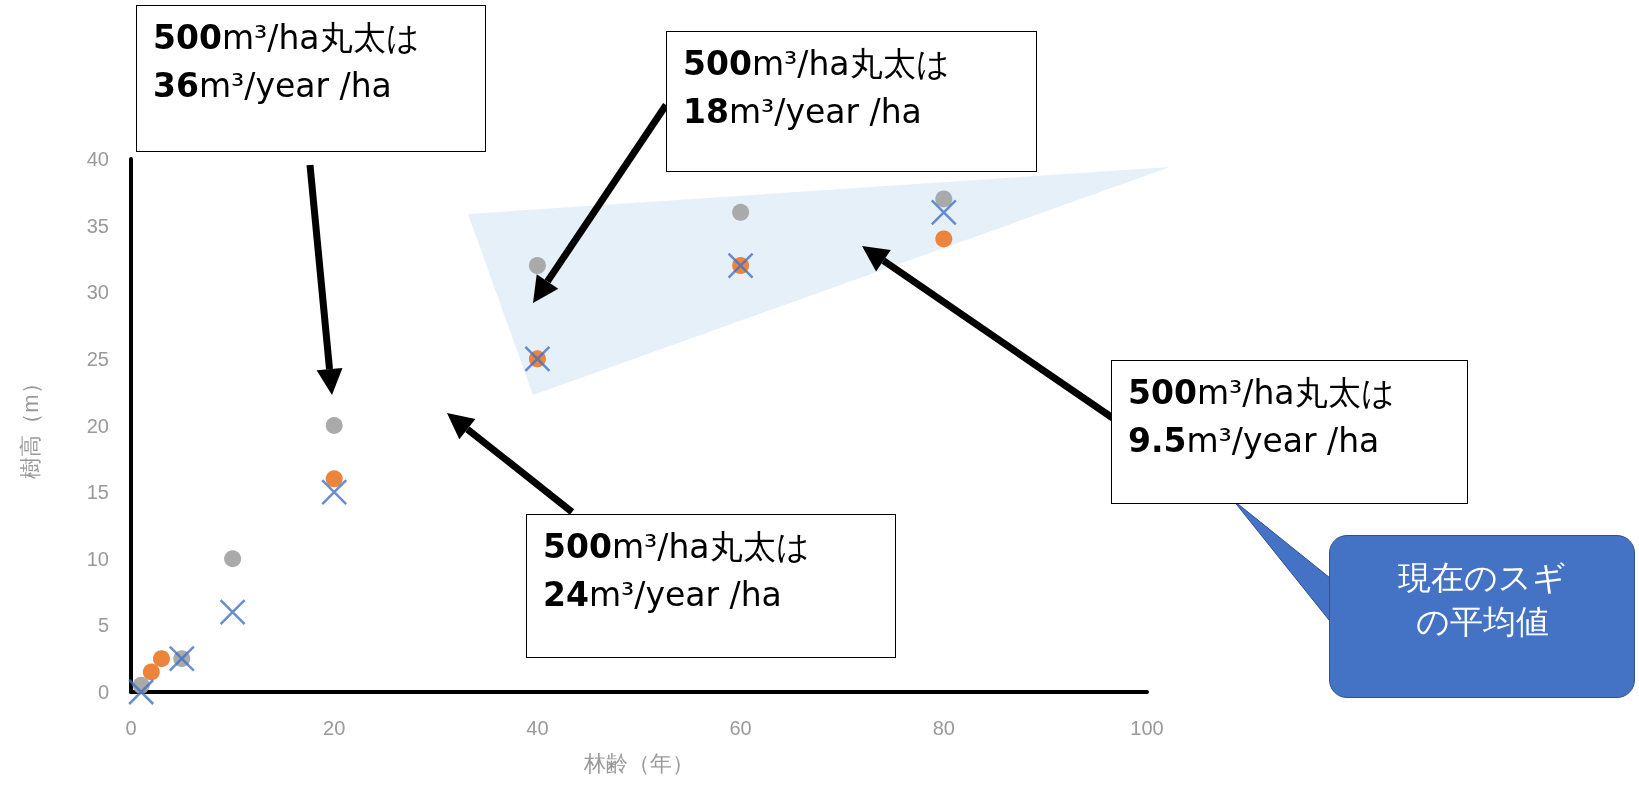 The height and width of the screenshot is (805, 1639). What do you see at coordinates (1262, 417) in the screenshot?
I see `annotation: 500m³/ha丸太は 9.5m³/year /ha` at bounding box center [1262, 417].